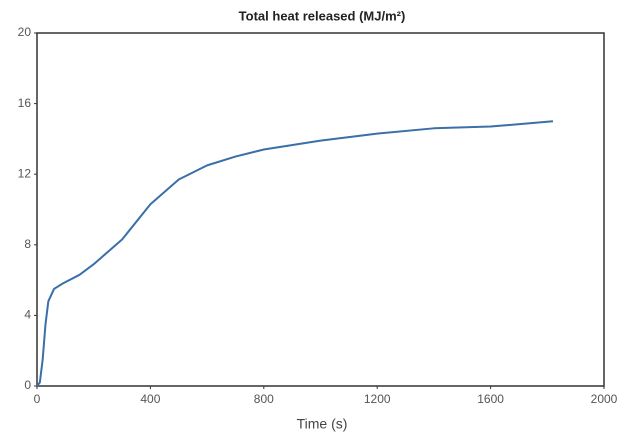 This screenshot has width=622, height=437. Describe the element at coordinates (322, 424) in the screenshot. I see `x-axis-label: Time (s)` at that location.